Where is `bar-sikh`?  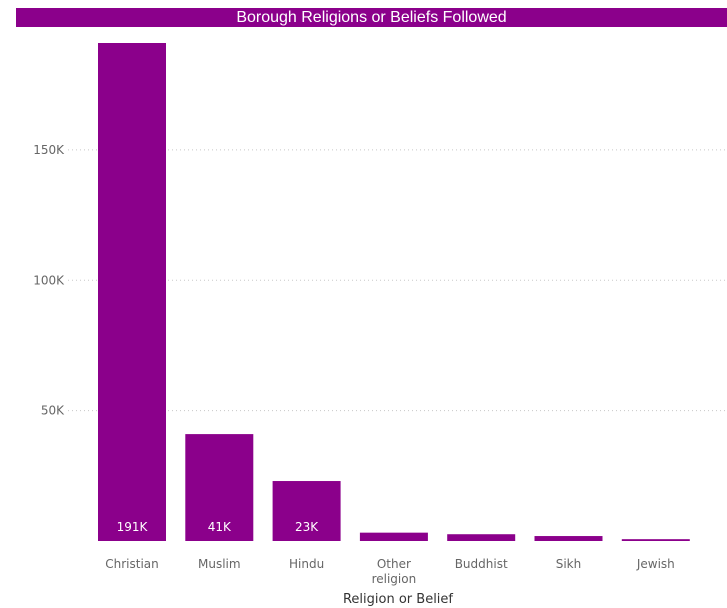
bar-sikh is located at coordinates (568, 538).